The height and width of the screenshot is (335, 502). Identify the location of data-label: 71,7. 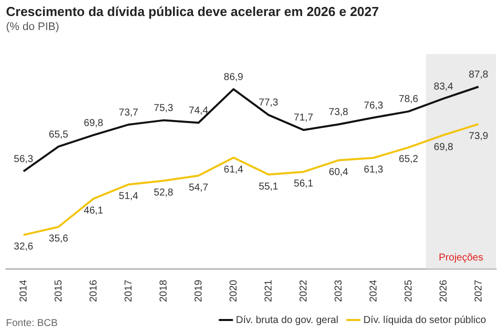
(304, 118).